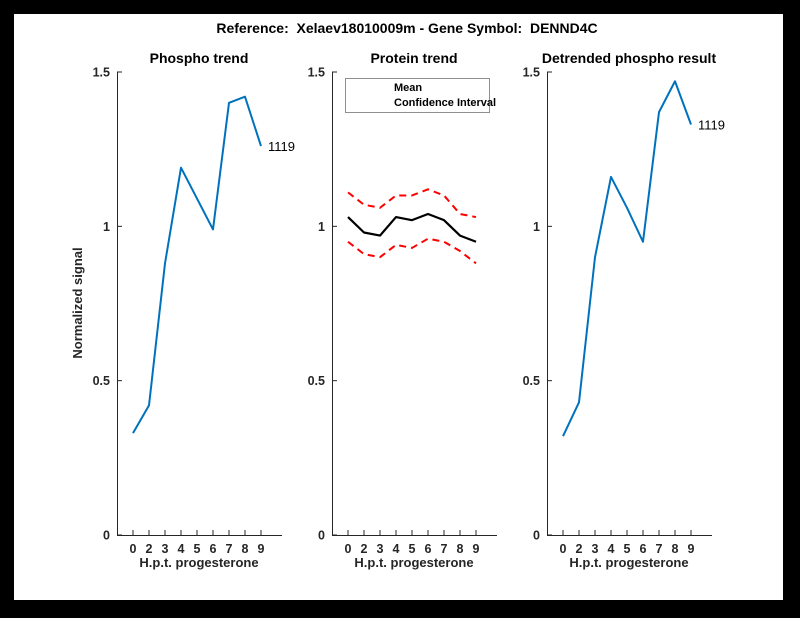  I want to click on subplot-title: Phospho trend, so click(199, 58).